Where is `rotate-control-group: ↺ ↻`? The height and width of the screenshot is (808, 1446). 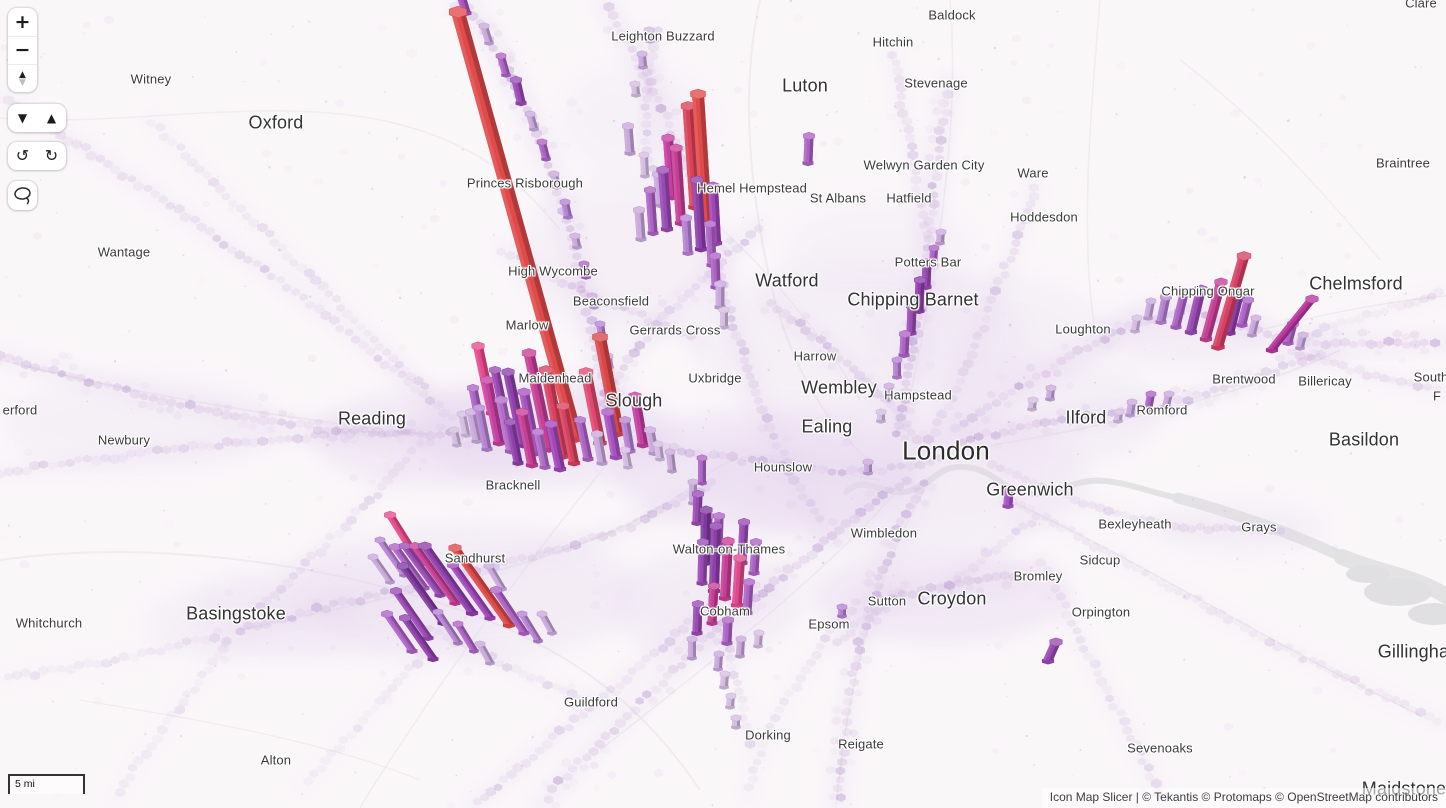
rotate-control-group: ↺ ↻ is located at coordinates (37, 156).